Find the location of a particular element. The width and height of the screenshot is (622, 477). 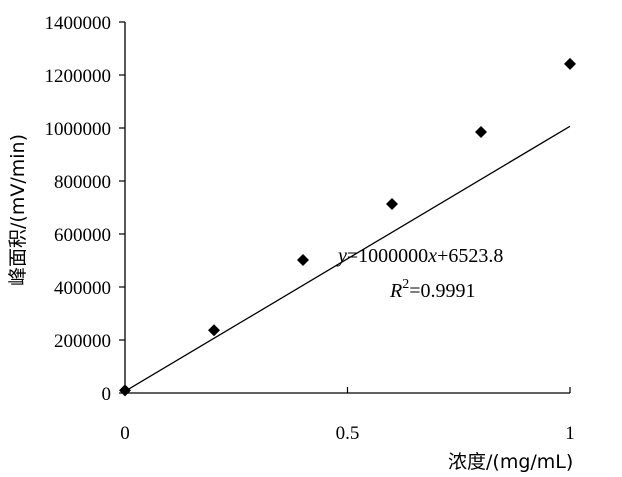

r-squared-label: R2=0.9991 is located at coordinates (432, 289).